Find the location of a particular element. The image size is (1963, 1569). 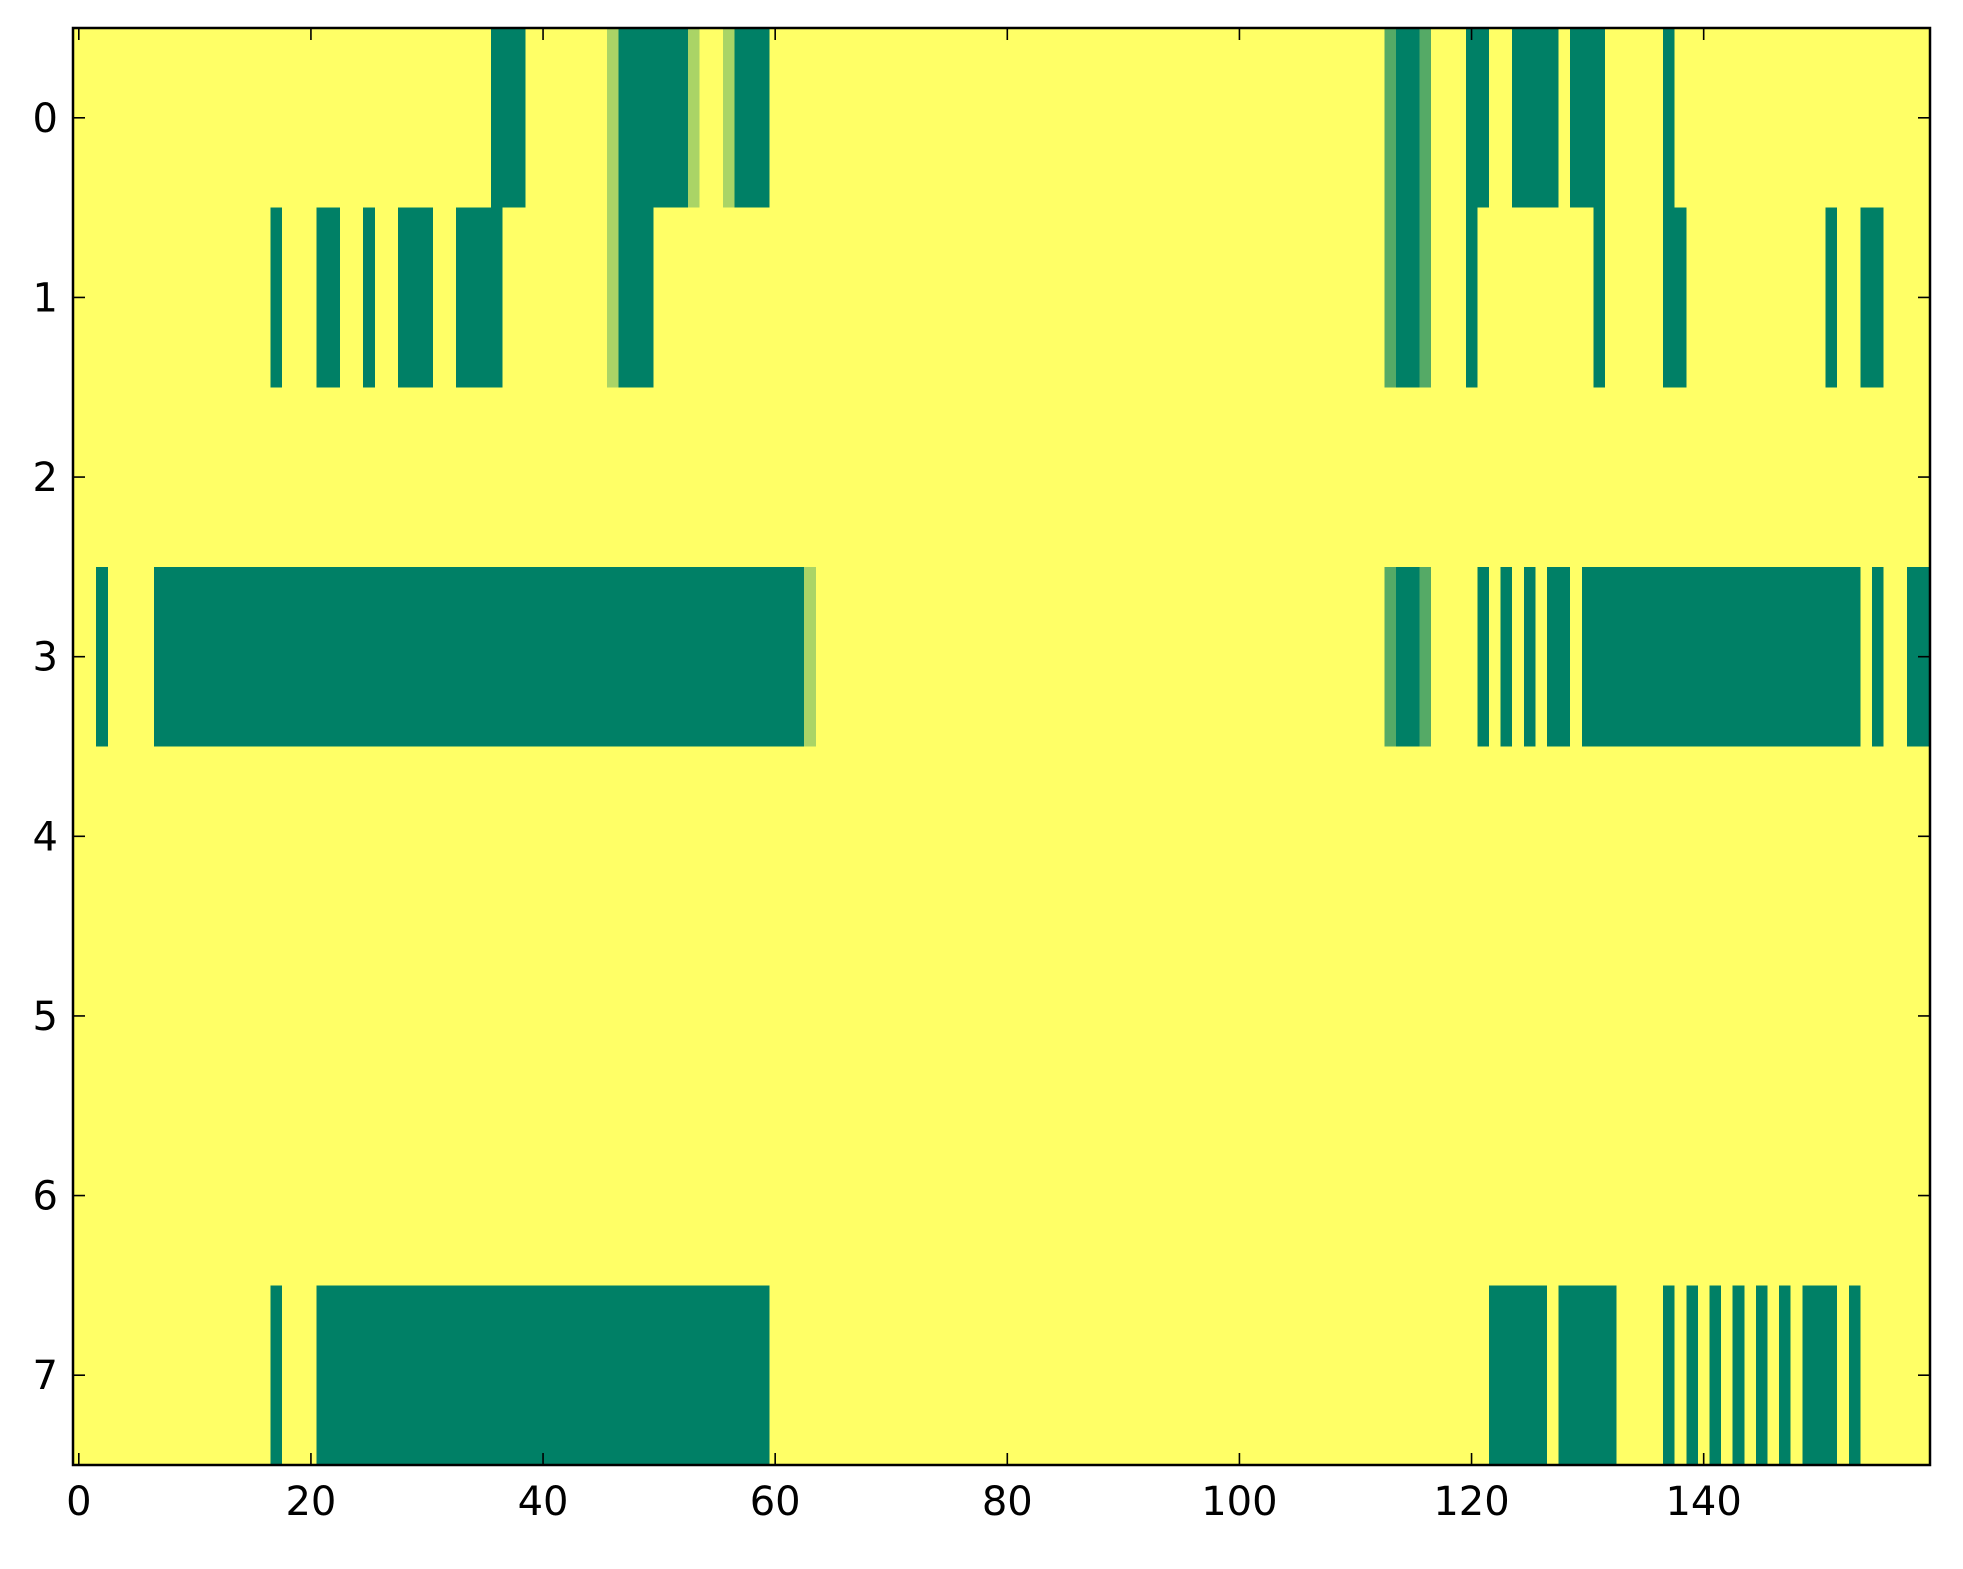

y-tick-label: 6 is located at coordinates (45, 1197).